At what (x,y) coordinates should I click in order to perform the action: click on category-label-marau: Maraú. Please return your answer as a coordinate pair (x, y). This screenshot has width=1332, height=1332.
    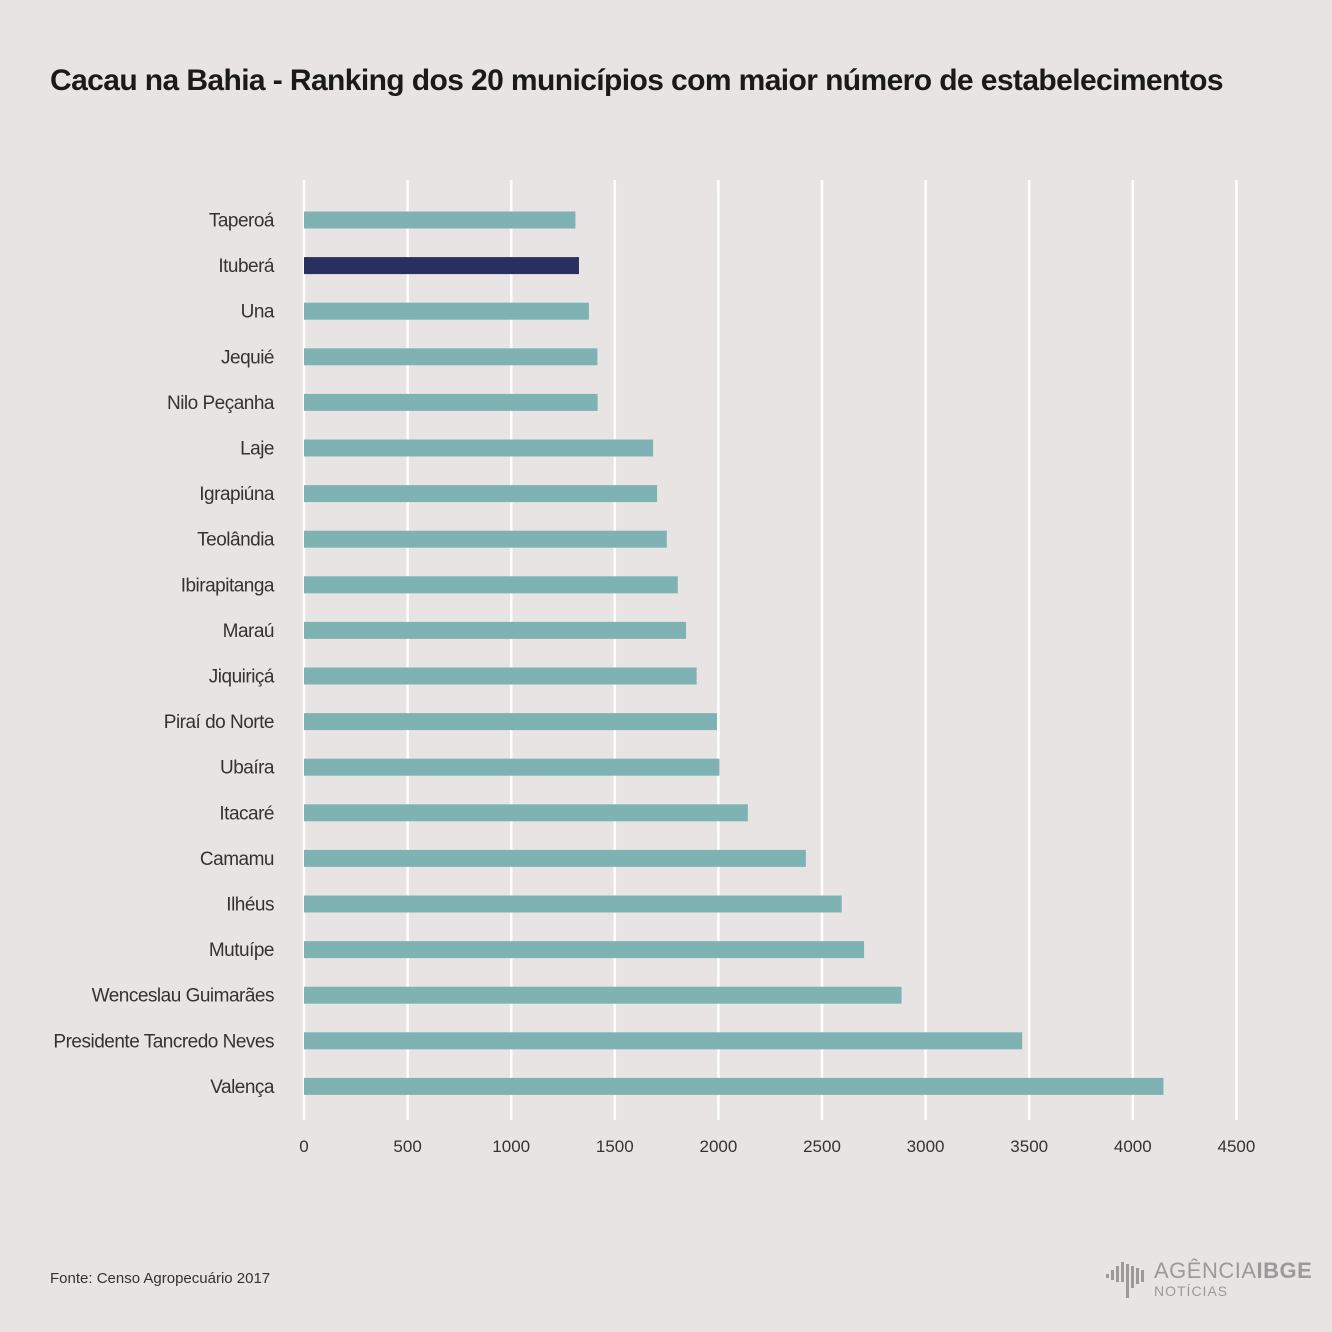
    Looking at the image, I should click on (248, 631).